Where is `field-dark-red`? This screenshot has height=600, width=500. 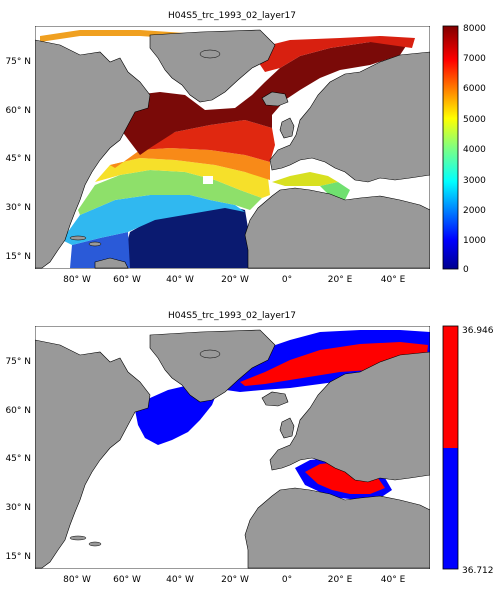 field-dark-red is located at coordinates (261, 97).